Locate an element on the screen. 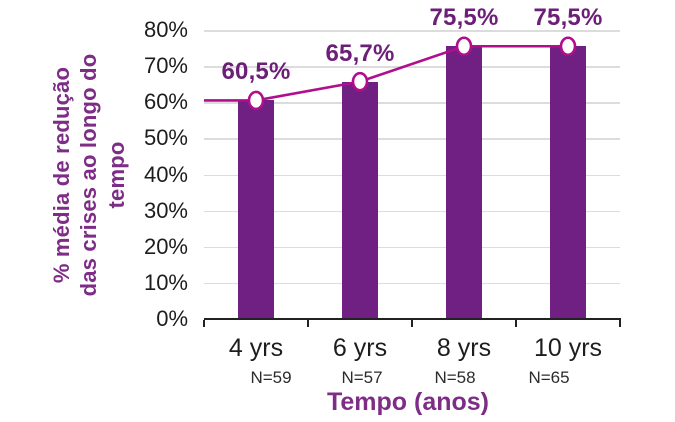 Image resolution: width=675 pixels, height=422 pixels. category-label: 10 yrs is located at coordinates (568, 348).